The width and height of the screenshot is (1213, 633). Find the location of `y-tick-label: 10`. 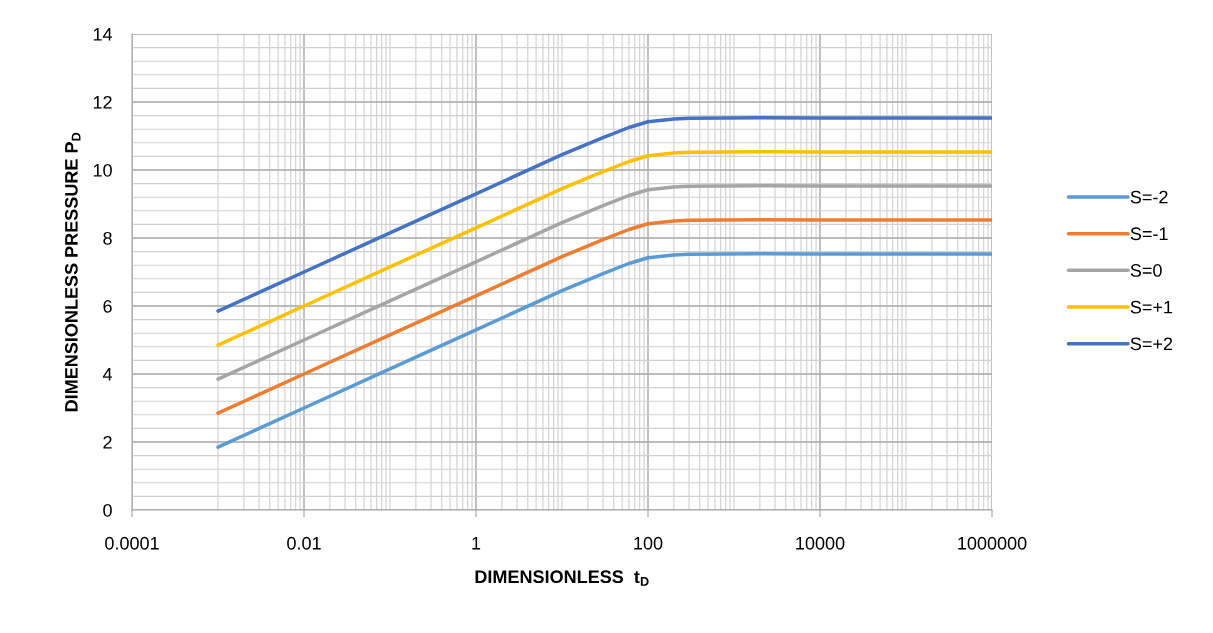

y-tick-label: 10 is located at coordinates (102, 170).